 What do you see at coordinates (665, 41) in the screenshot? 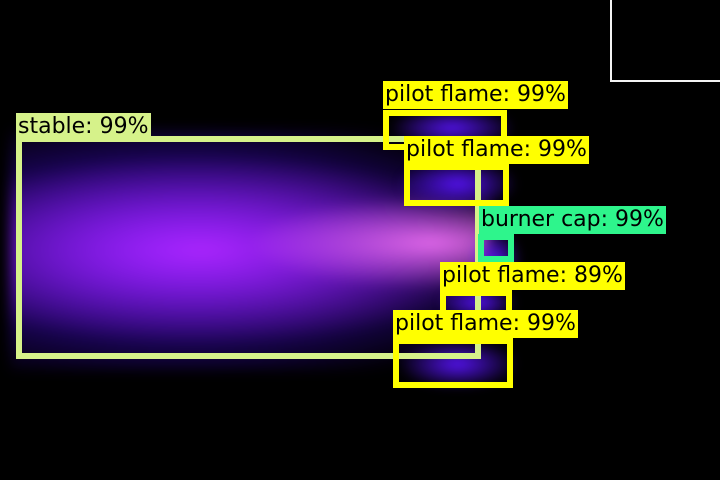
I see `inset-frame` at bounding box center [665, 41].